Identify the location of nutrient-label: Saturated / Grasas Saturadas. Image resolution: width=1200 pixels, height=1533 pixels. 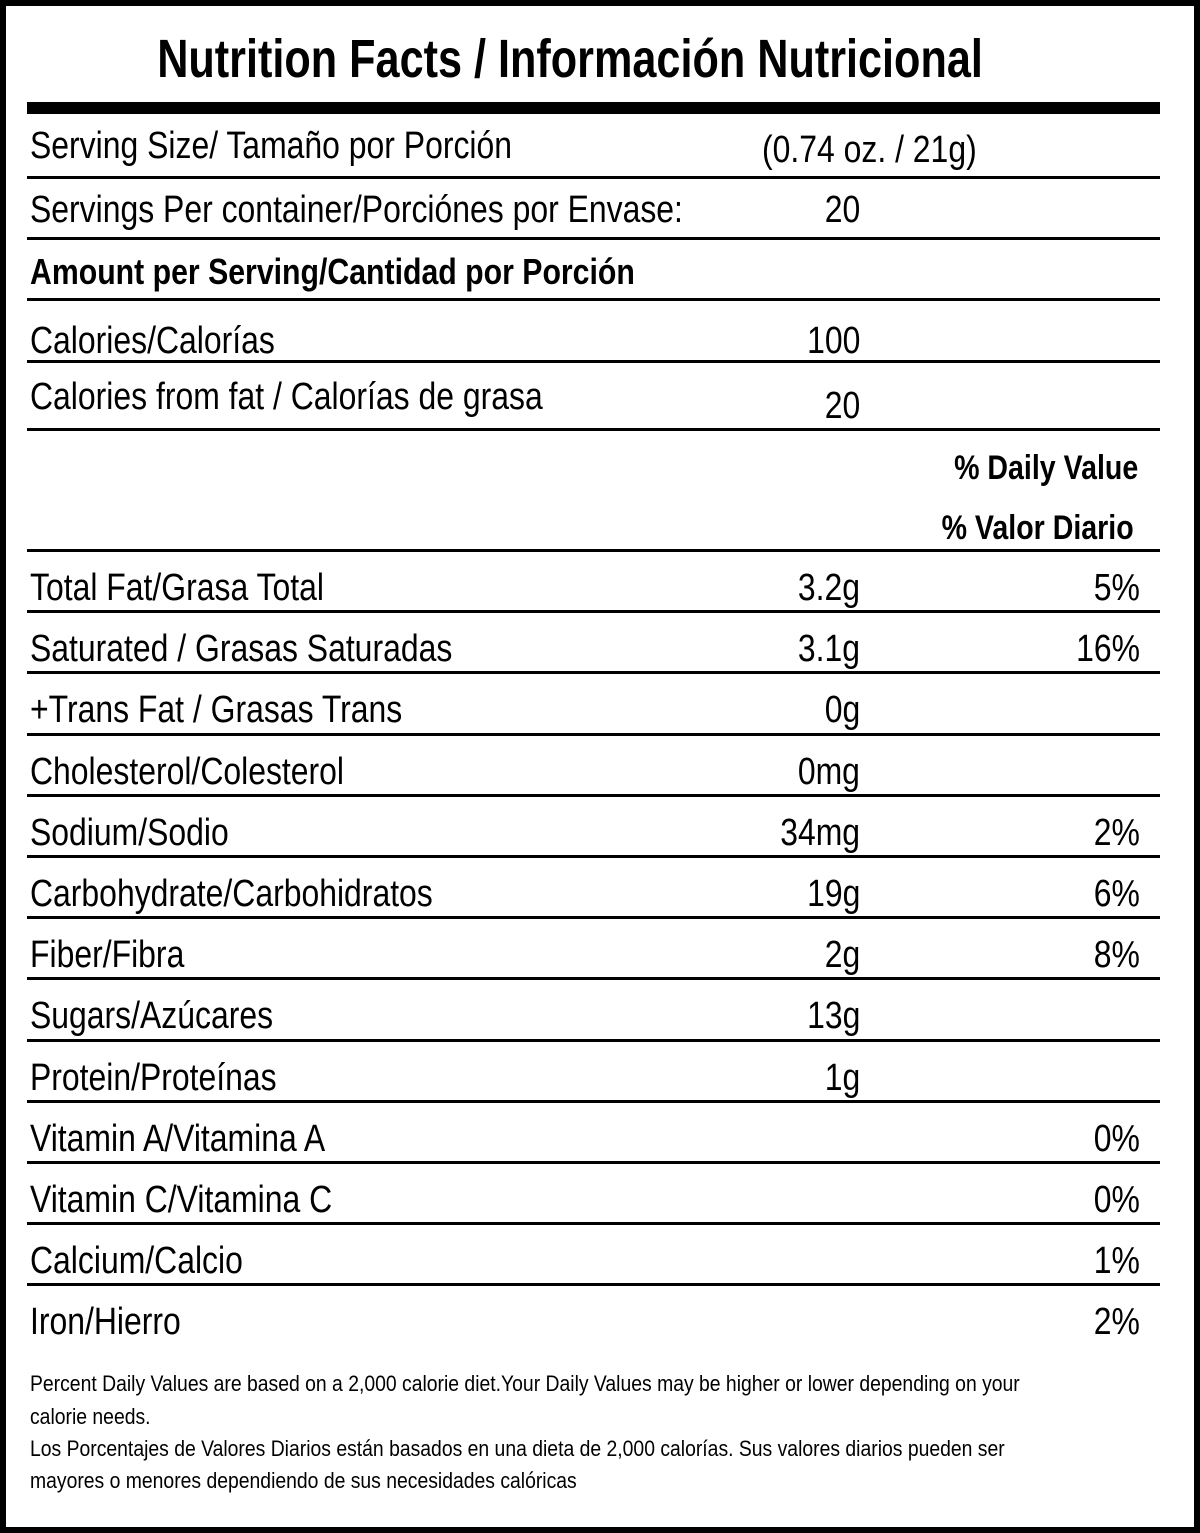
(241, 649).